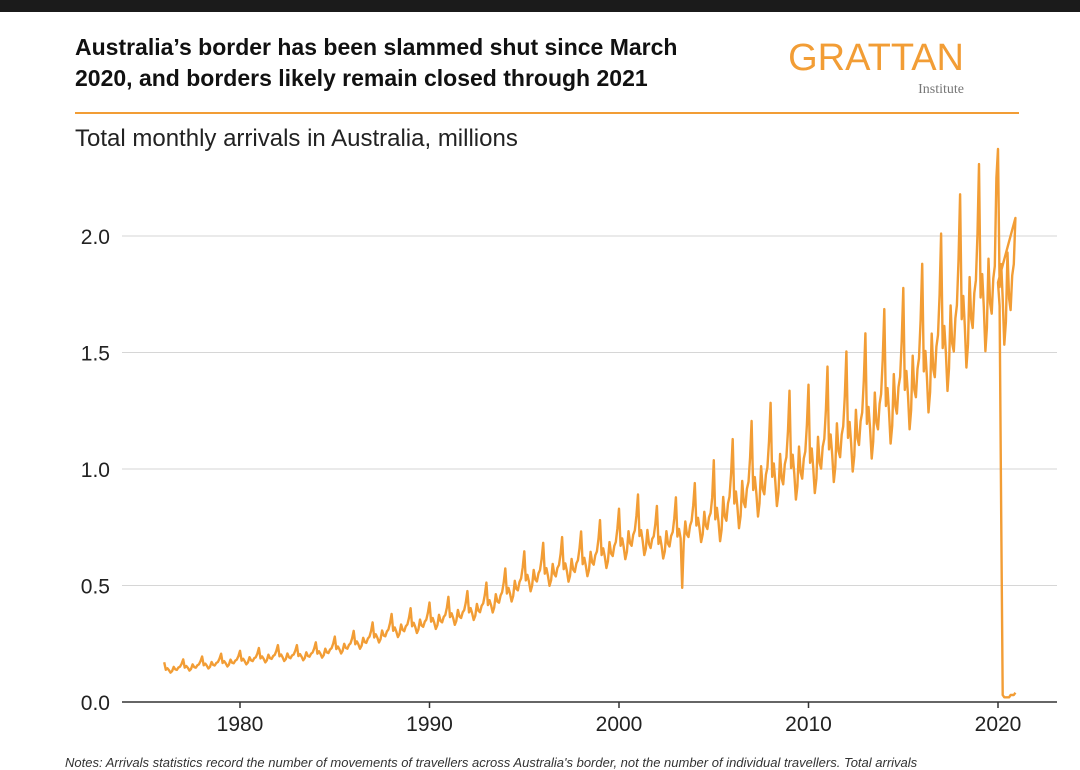 This screenshot has height=770, width=1080. What do you see at coordinates (95, 237) in the screenshot?
I see `y-tick-label: 2.0` at bounding box center [95, 237].